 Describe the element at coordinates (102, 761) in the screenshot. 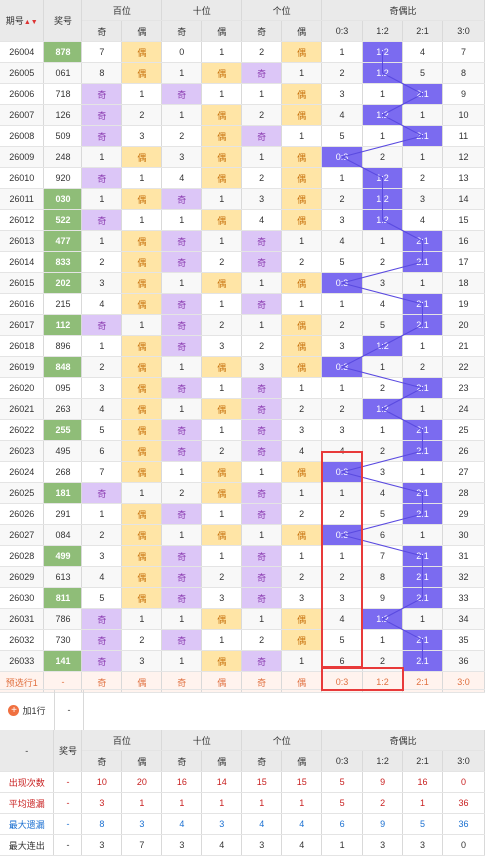

I see `stats-subheader-odd: 奇` at that location.